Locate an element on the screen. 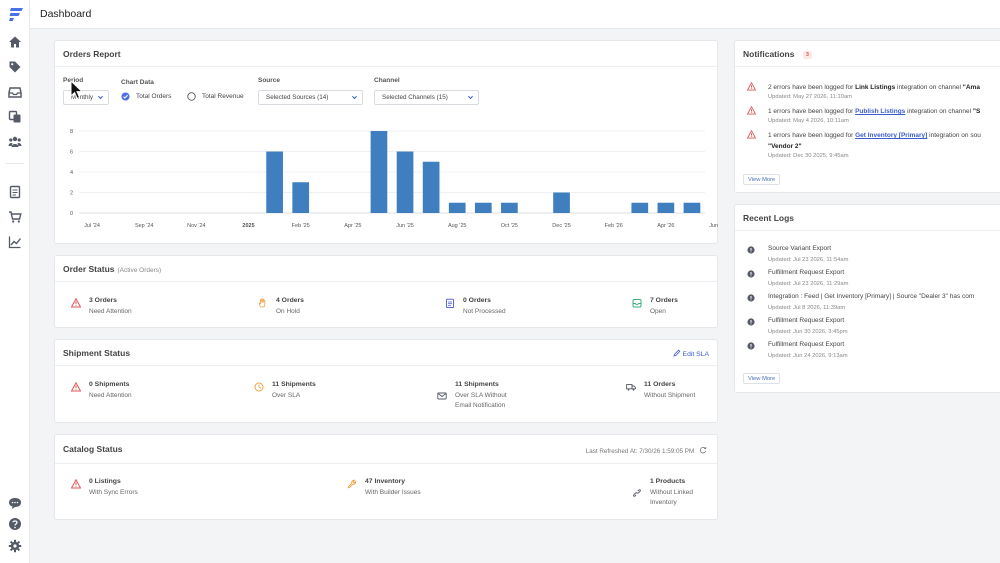 Image resolution: width=1000 pixels, height=563 pixels. settings-icon is located at coordinates (15, 546).